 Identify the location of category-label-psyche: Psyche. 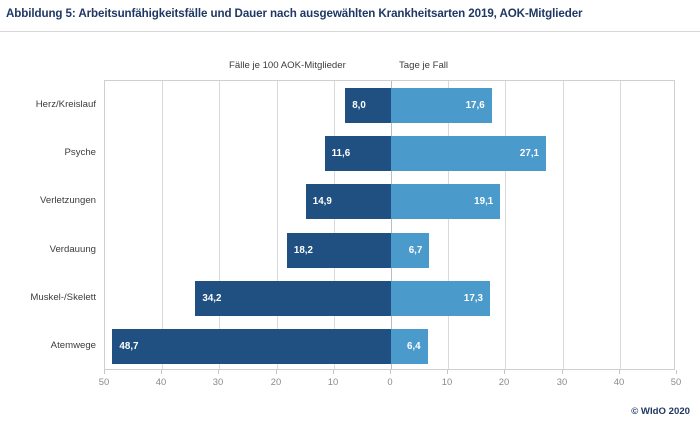
(80, 152).